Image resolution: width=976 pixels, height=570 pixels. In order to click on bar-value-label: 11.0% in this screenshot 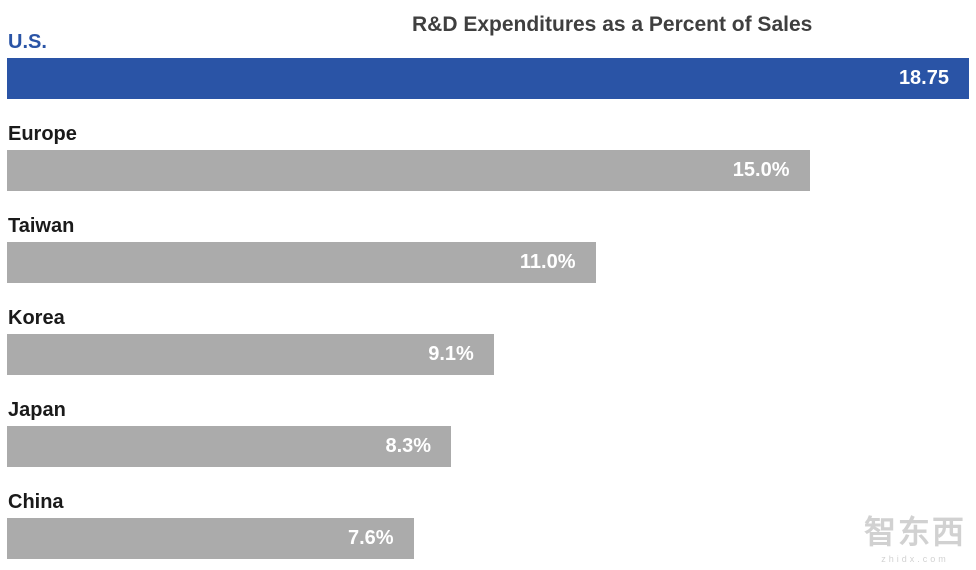, I will do `click(547, 262)`.